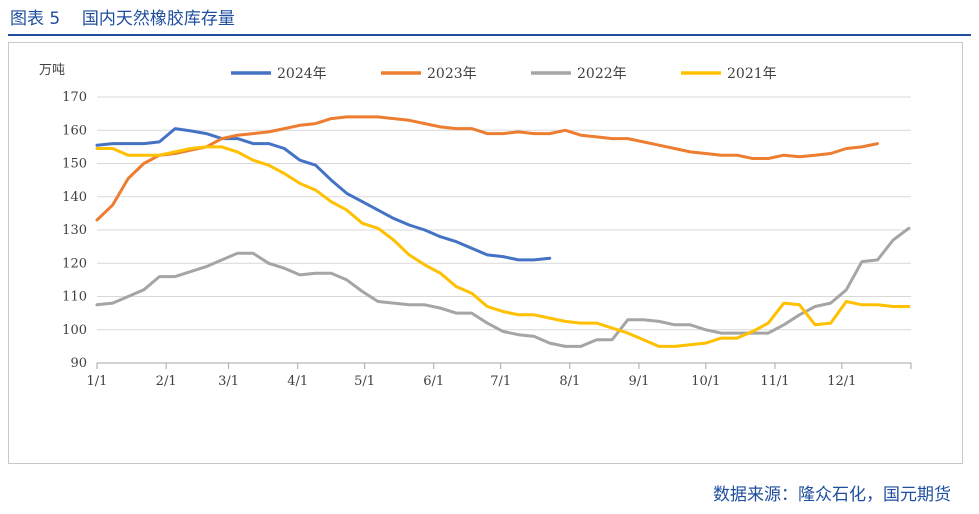 The width and height of the screenshot is (979, 514). I want to click on y-tick-label: 170, so click(74, 97).